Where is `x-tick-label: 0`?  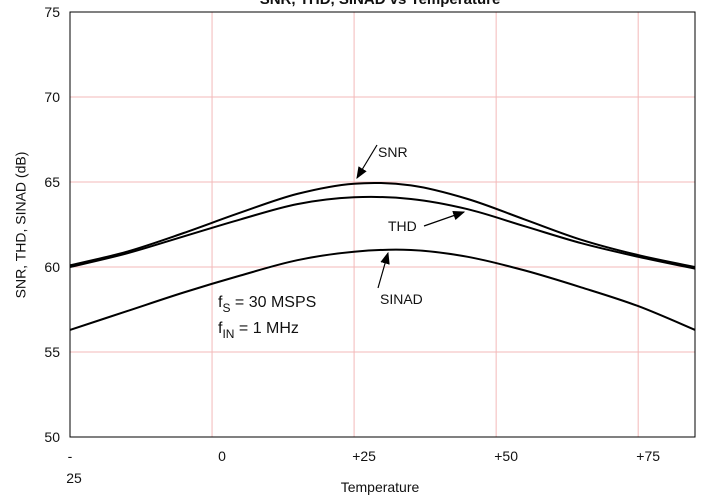 x-tick-label: 0 is located at coordinates (222, 456).